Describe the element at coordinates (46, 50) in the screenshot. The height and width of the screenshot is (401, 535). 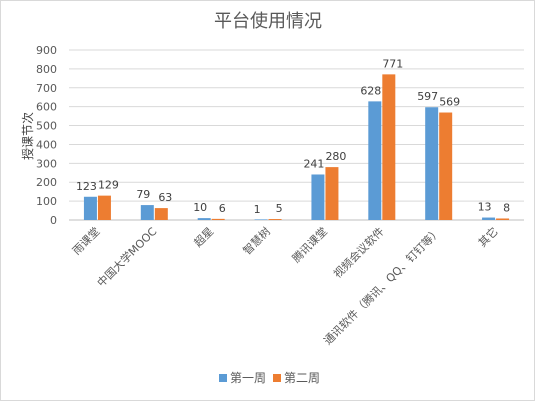
I see `y-tick-label: 900` at that location.